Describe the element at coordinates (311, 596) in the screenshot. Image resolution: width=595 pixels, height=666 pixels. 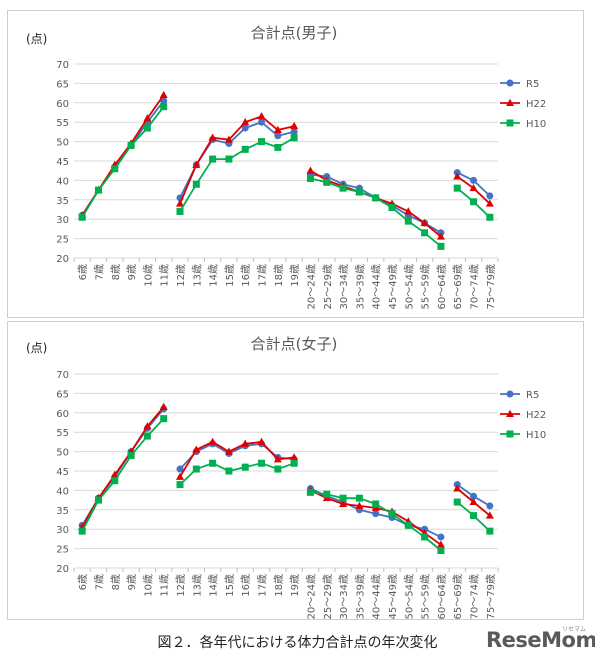
I see `x-tick-label: 20～24歳` at that location.